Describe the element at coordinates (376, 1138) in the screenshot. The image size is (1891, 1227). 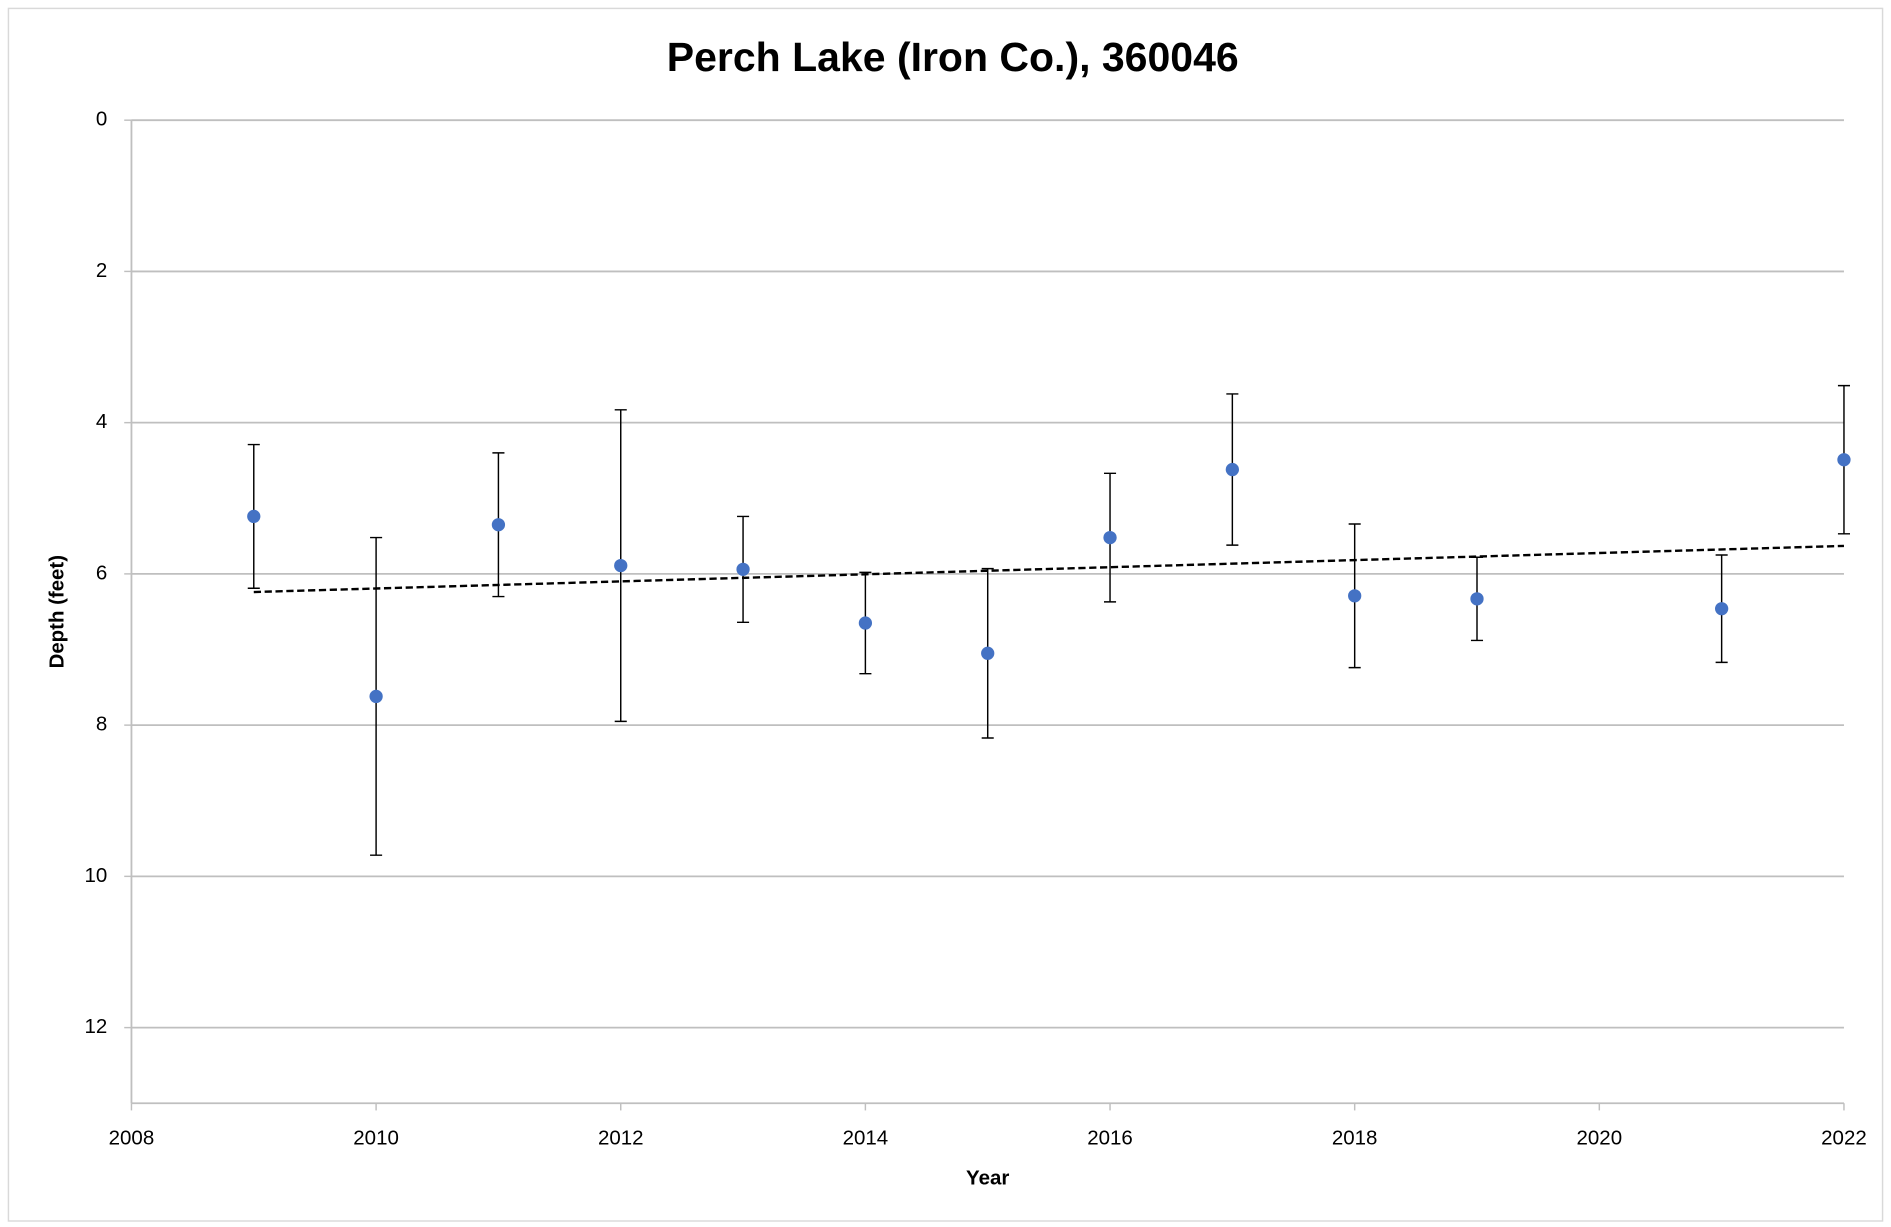
I see `x-tick-label: 2010` at that location.